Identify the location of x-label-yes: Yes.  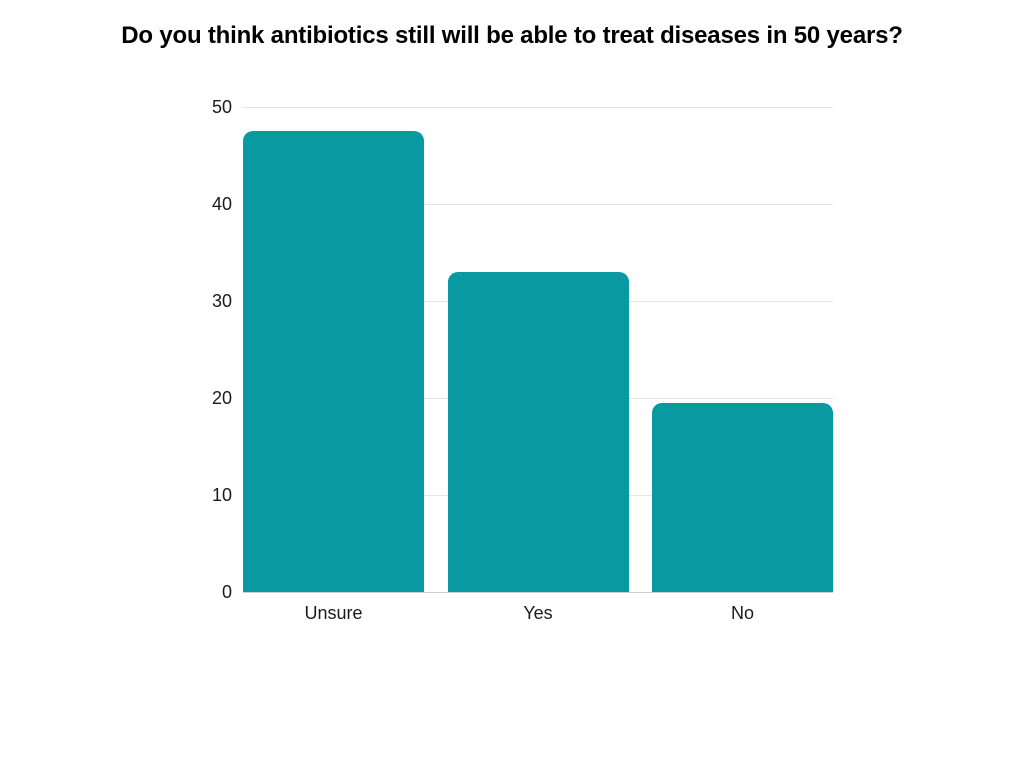
(538, 613).